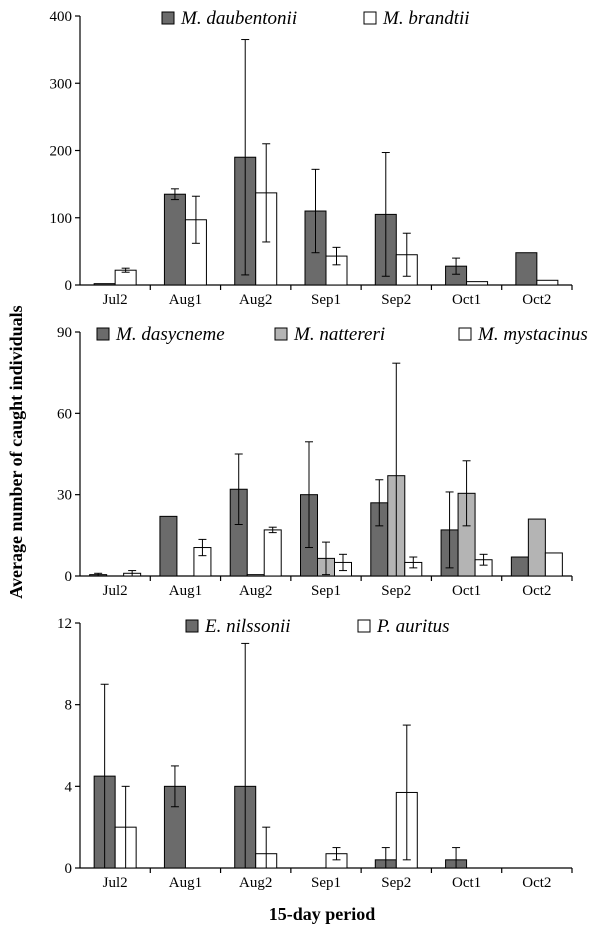 The width and height of the screenshot is (591, 930). Describe the element at coordinates (170, 334) in the screenshot. I see `legend-label: M. dasycneme` at that location.